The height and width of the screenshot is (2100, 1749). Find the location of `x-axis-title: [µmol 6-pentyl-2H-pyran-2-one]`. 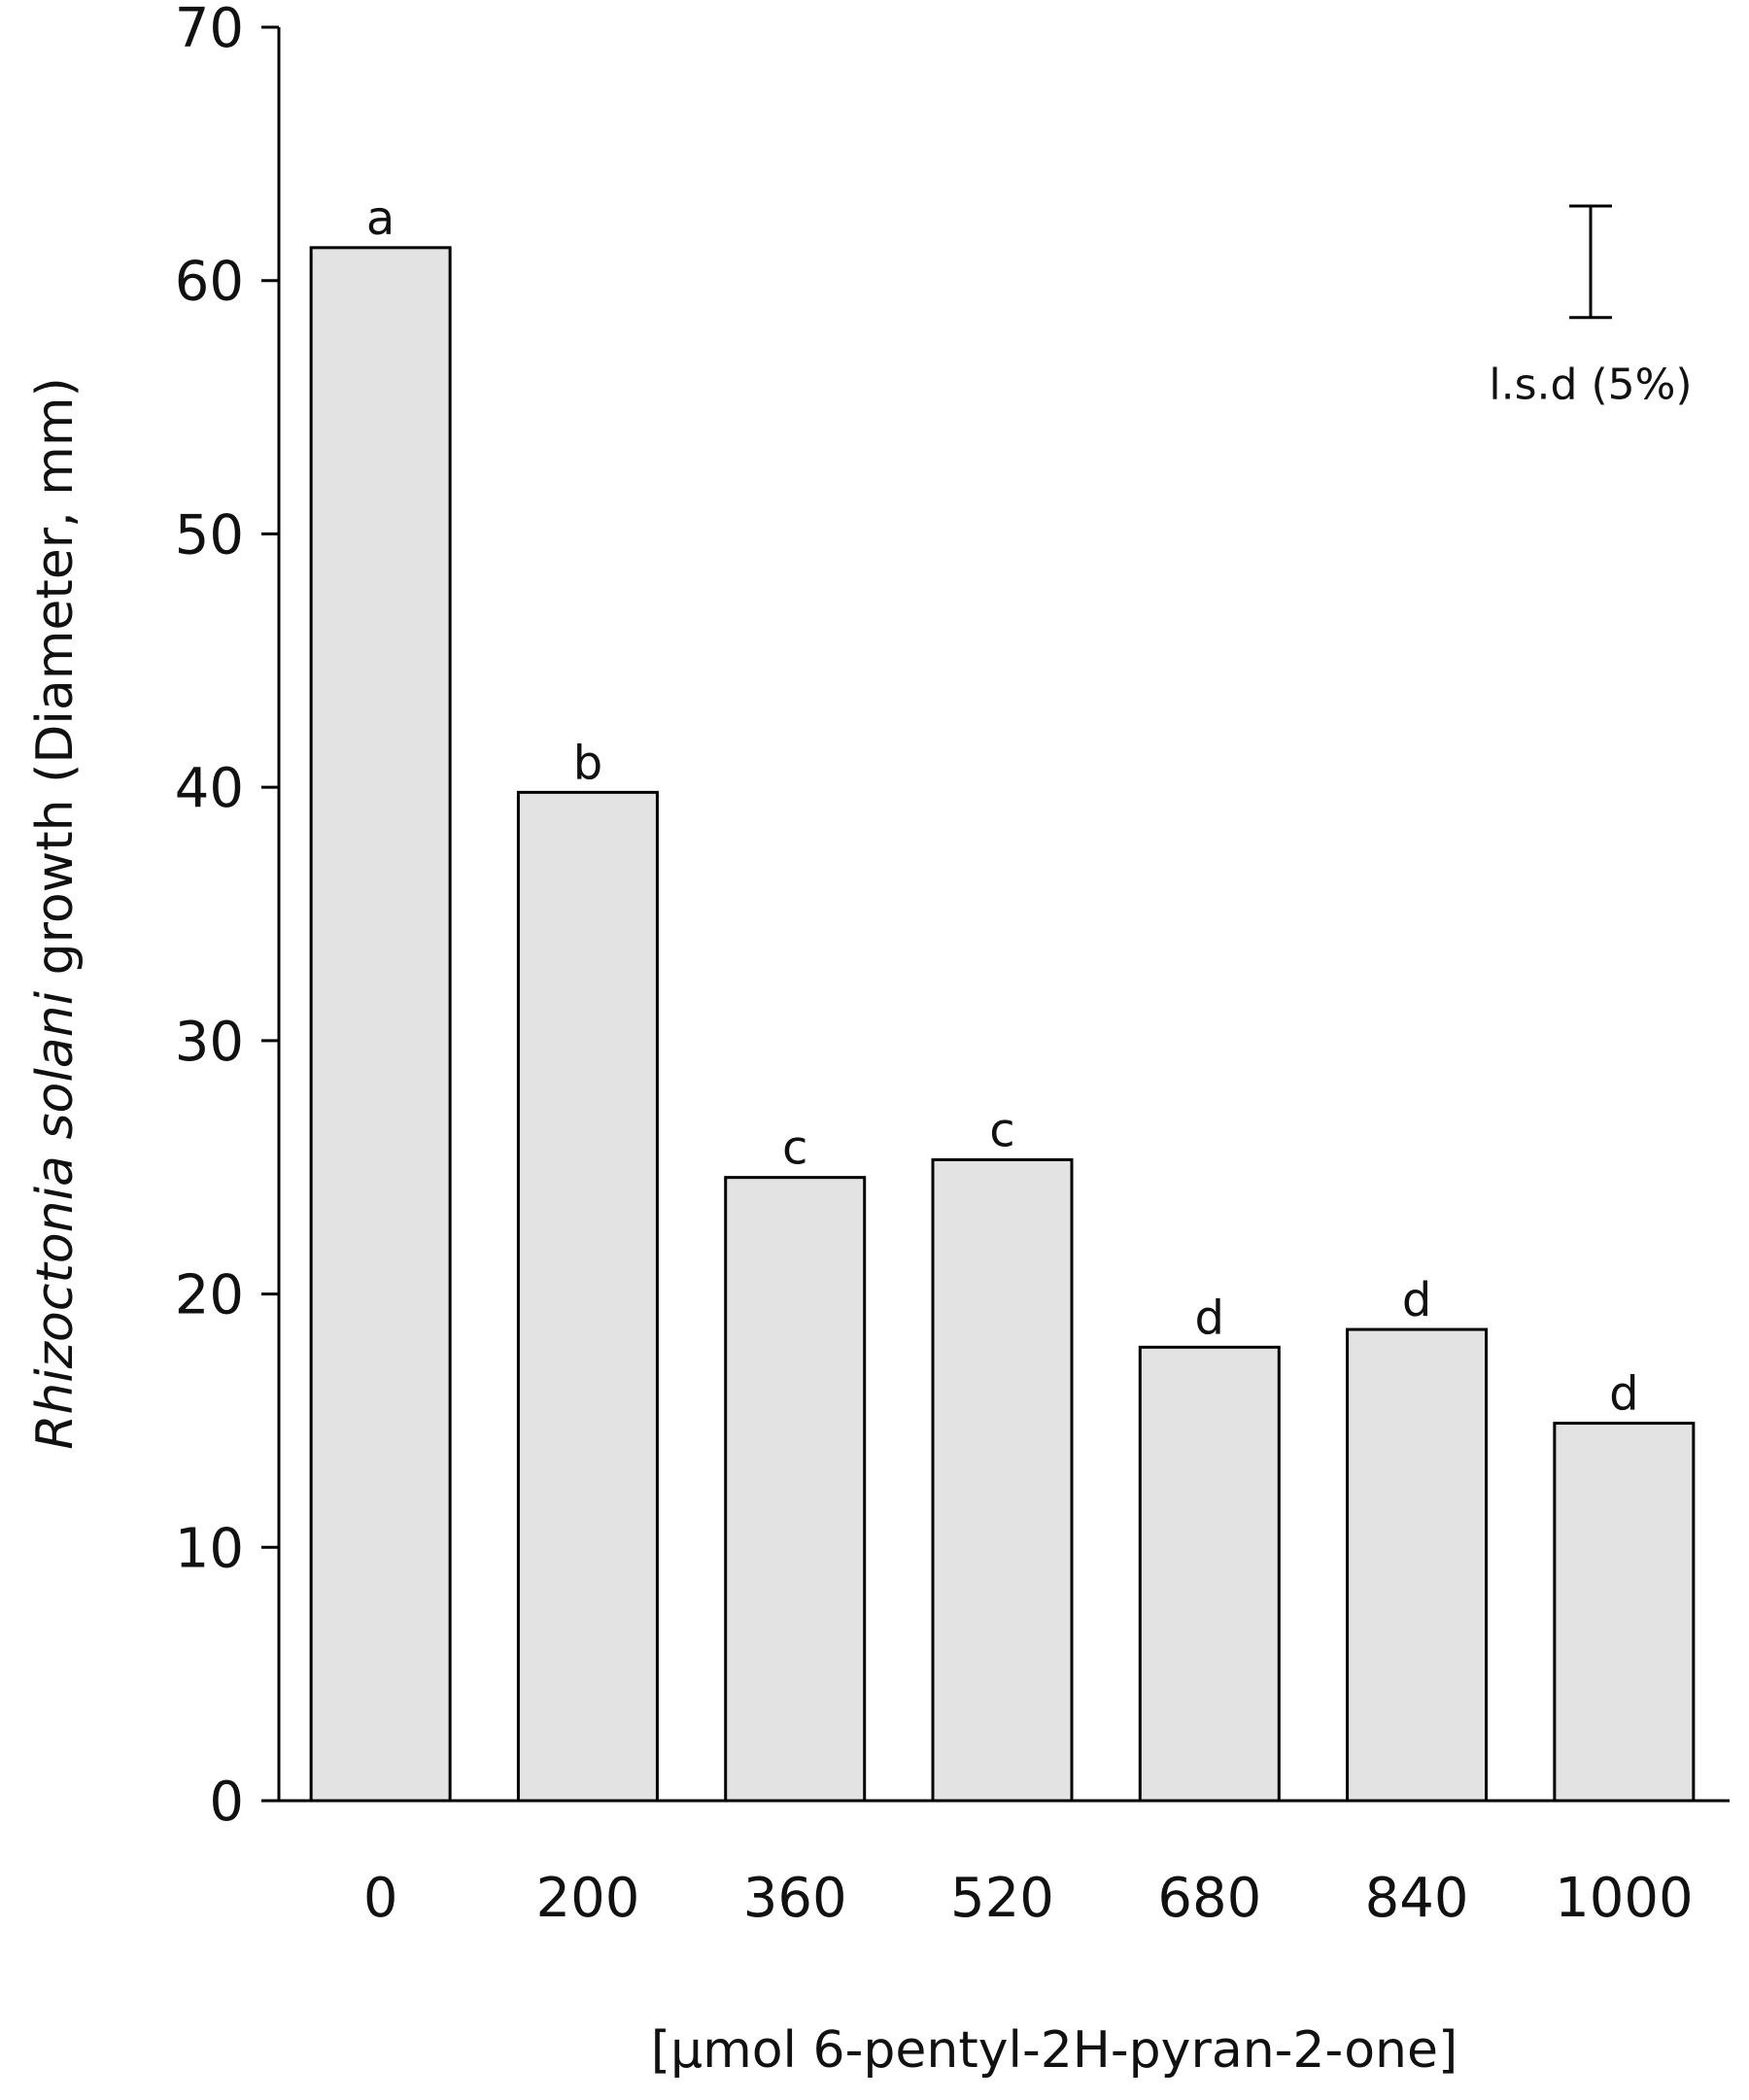

x-axis-title: [µmol 6-pentyl-2H-pyran-2-one] is located at coordinates (1054, 2050).